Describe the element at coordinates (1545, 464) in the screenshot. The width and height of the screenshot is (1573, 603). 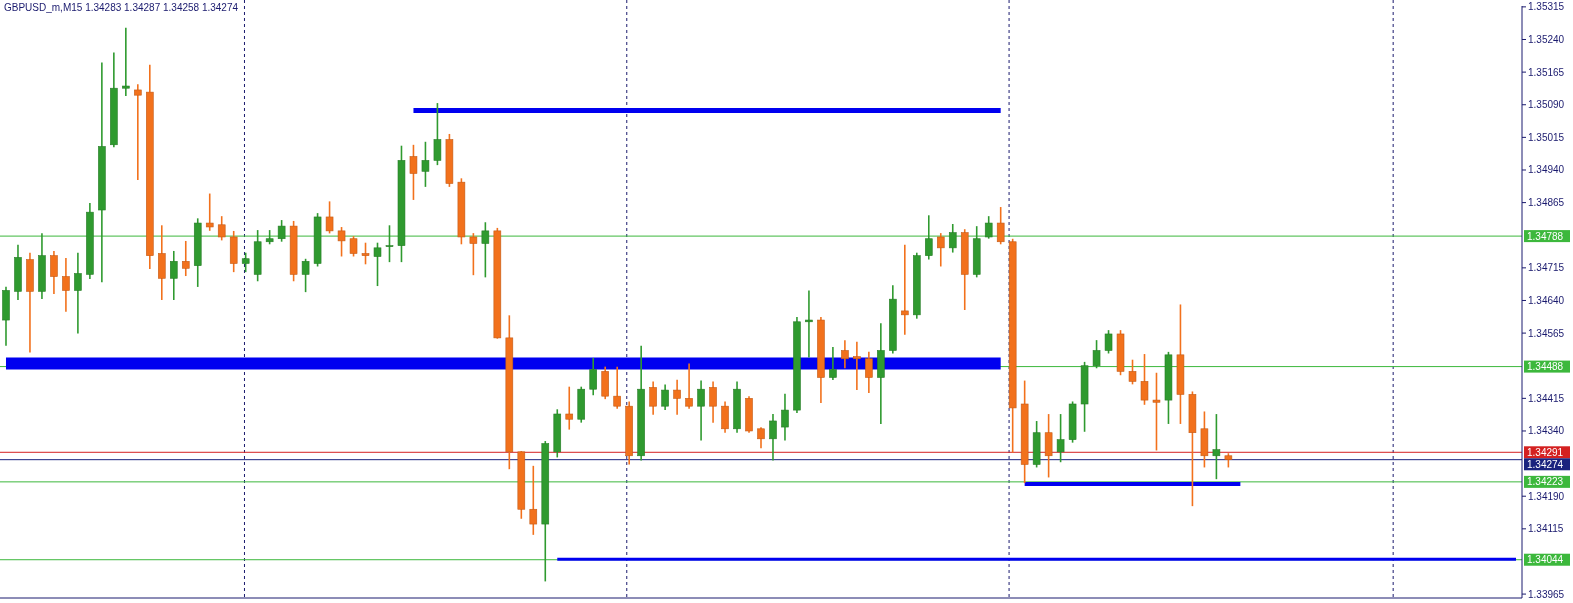
I see `ref-line-label: 1.34274` at that location.